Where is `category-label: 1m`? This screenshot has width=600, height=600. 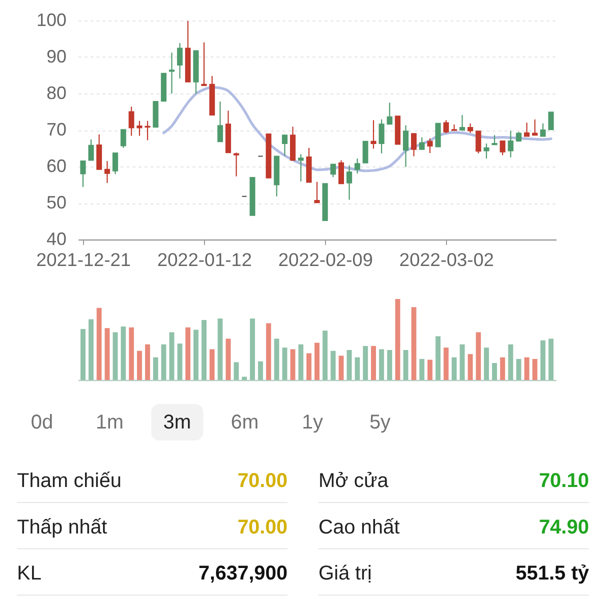 category-label: 1m is located at coordinates (110, 423).